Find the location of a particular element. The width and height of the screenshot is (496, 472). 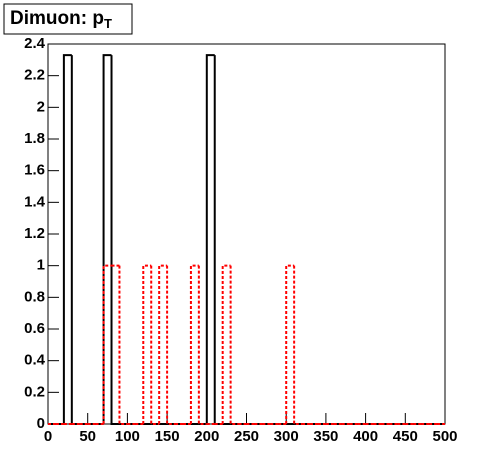

y-tick-label: 1.2 is located at coordinates (34, 233).